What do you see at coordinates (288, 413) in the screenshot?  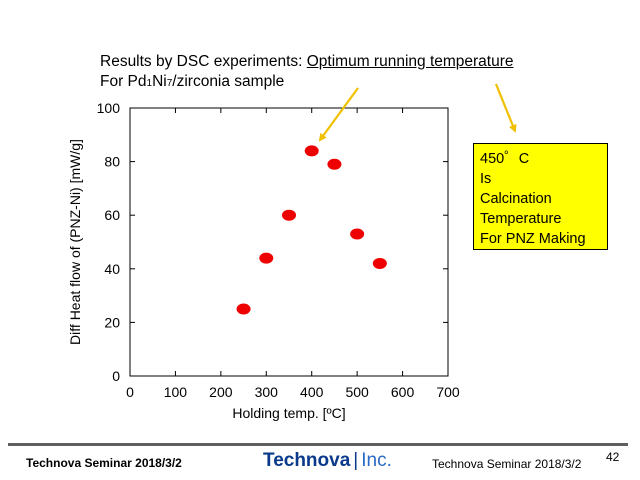 I see `x-axis-label: Holding temp. [ºC]` at bounding box center [288, 413].